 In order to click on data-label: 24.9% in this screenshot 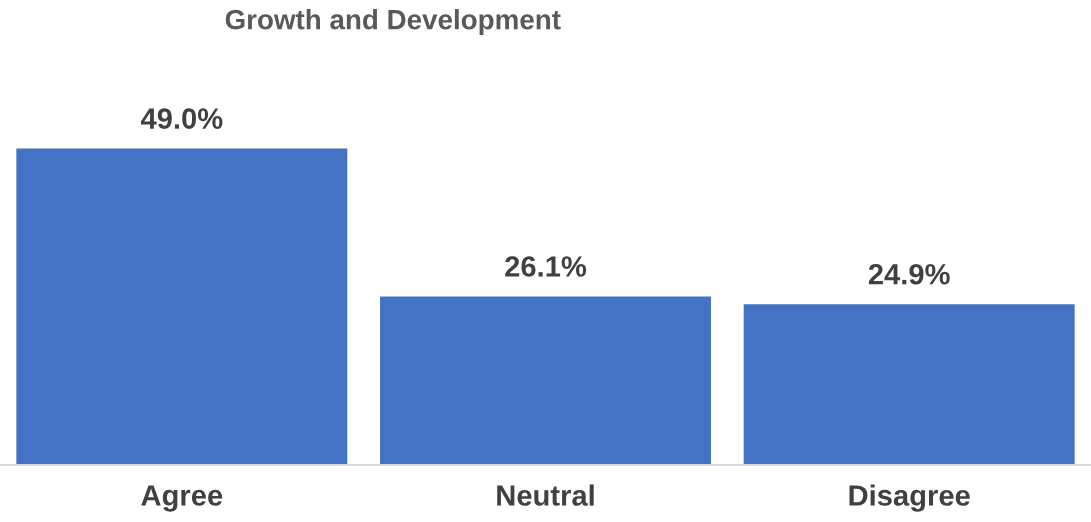, I will do `click(909, 274)`.